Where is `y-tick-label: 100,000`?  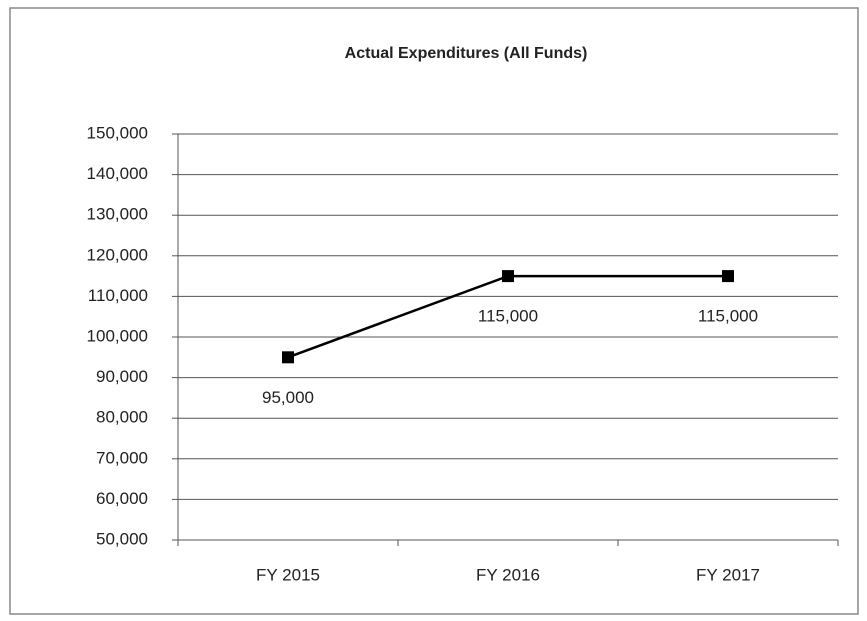 y-tick-label: 100,000 is located at coordinates (117, 335).